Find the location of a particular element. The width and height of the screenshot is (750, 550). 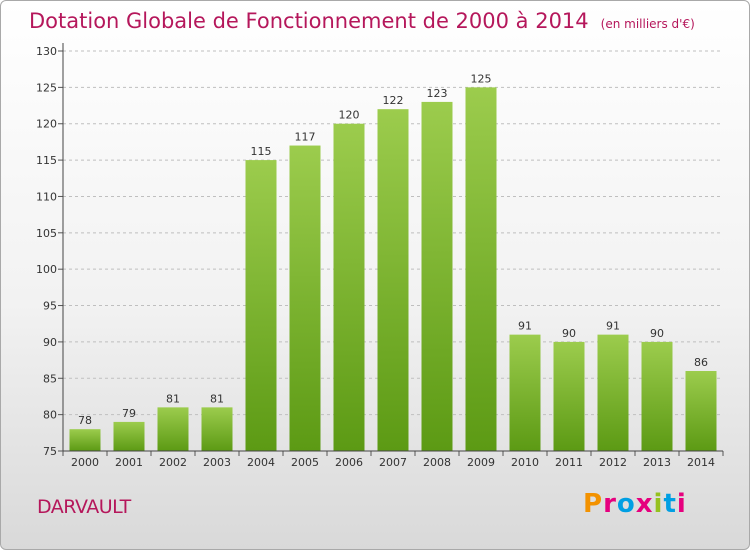

y-tick-label: 120 is located at coordinates (46, 124).